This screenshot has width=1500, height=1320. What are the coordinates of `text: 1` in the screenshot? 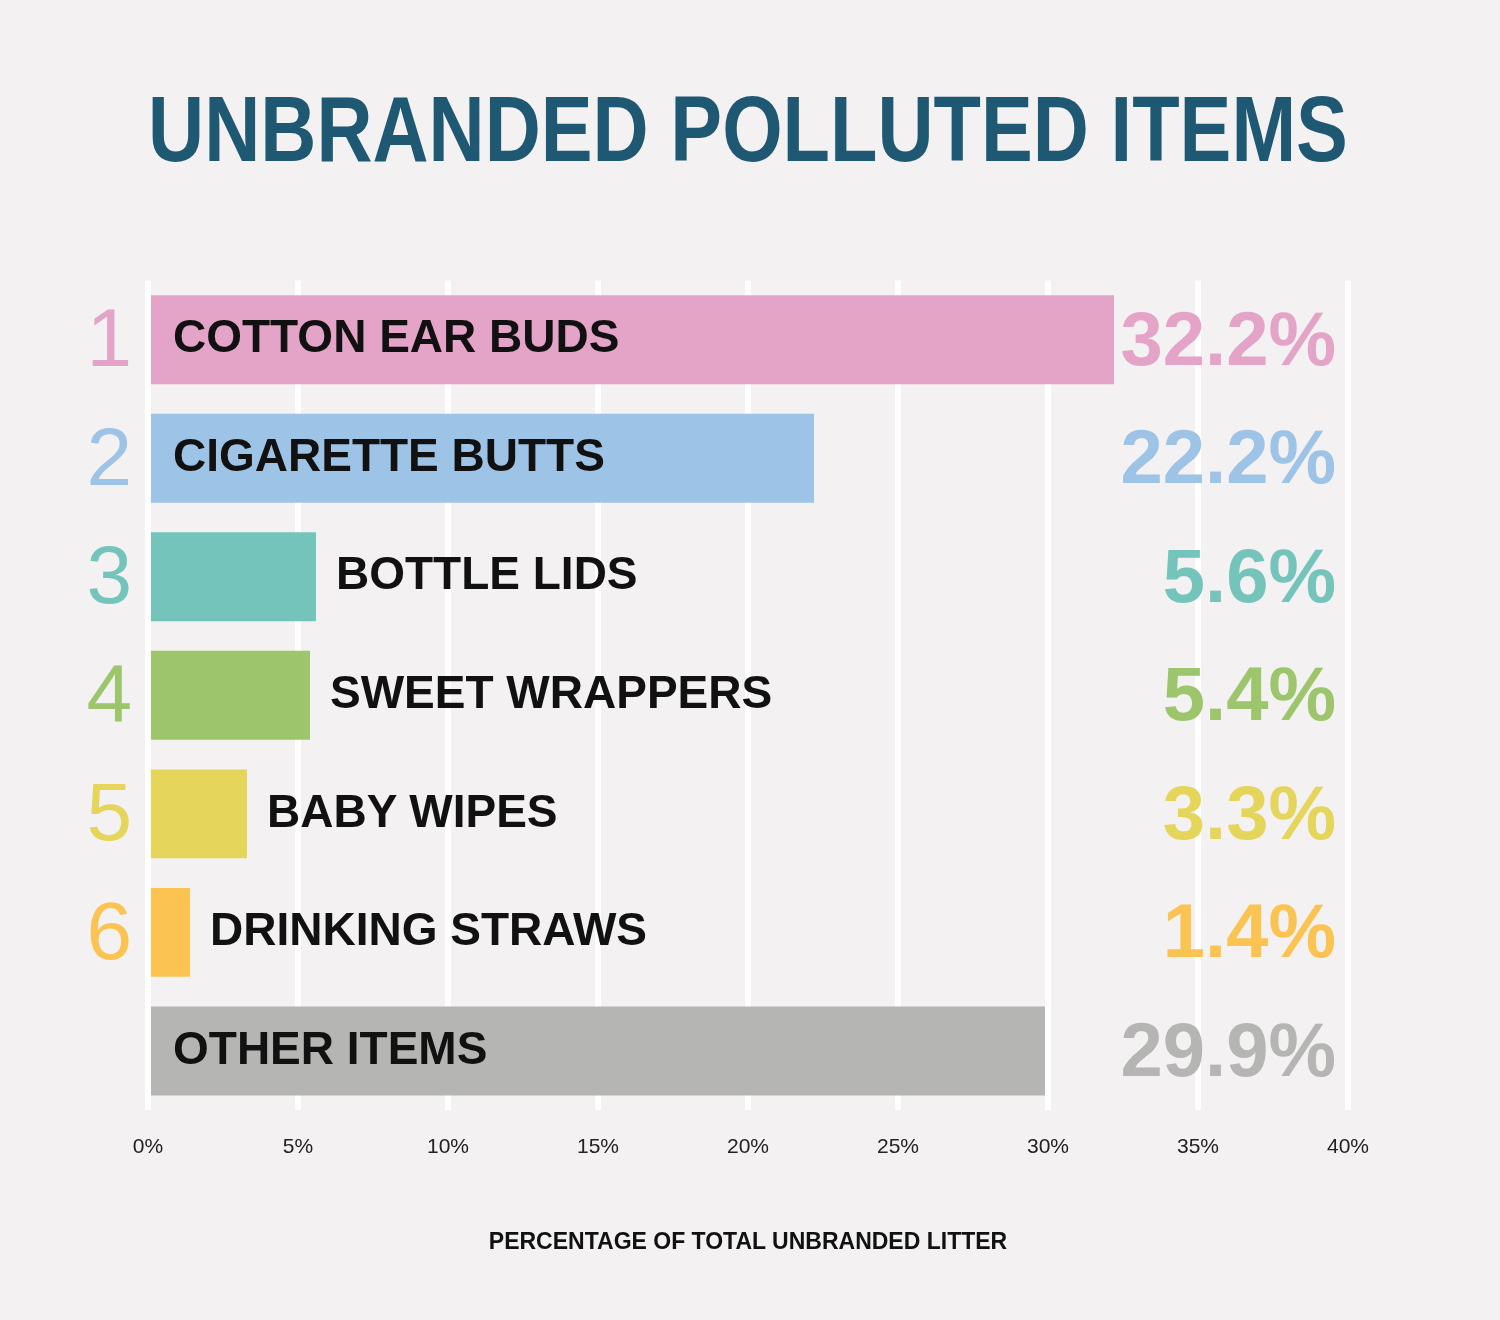 It's located at (109, 338).